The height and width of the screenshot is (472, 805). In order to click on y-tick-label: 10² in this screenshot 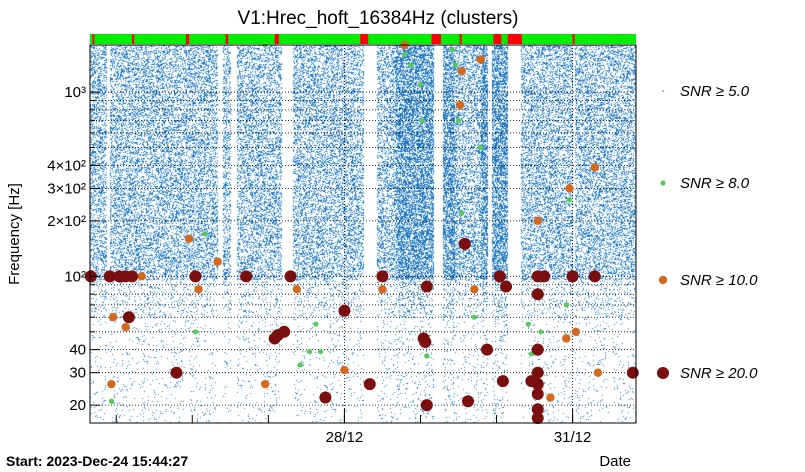, I will do `click(75, 276)`.